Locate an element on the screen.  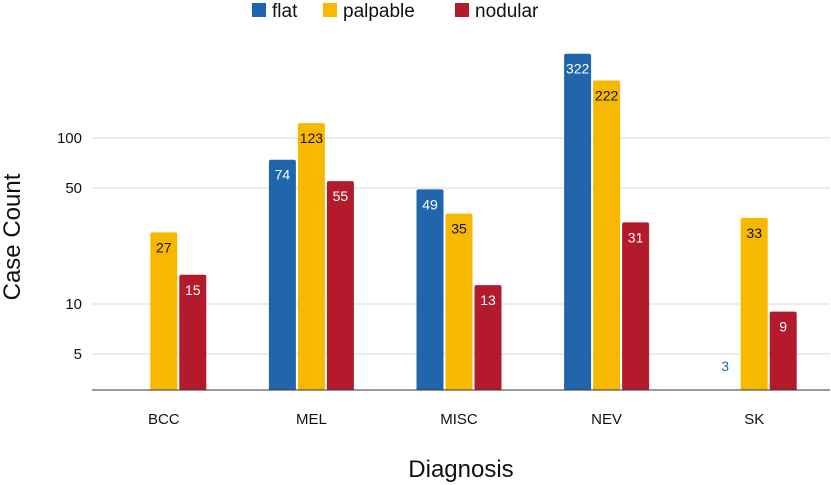
data-label: 13 is located at coordinates (488, 300).